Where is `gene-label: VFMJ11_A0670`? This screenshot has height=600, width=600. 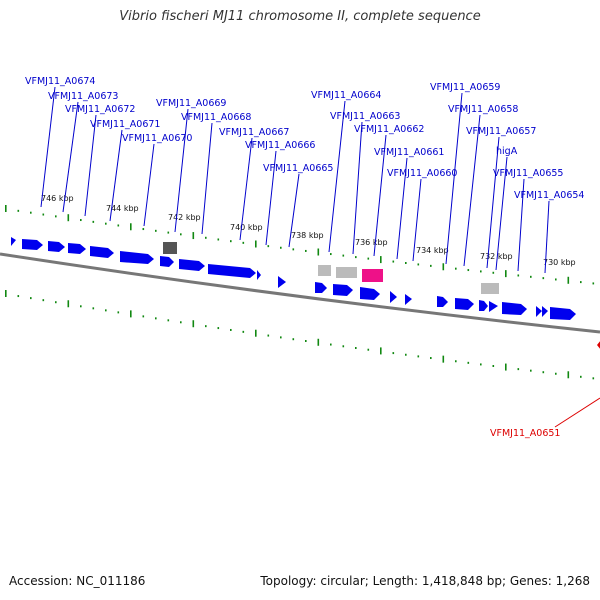
gene-label: VFMJ11_A0670 is located at coordinates (157, 138).